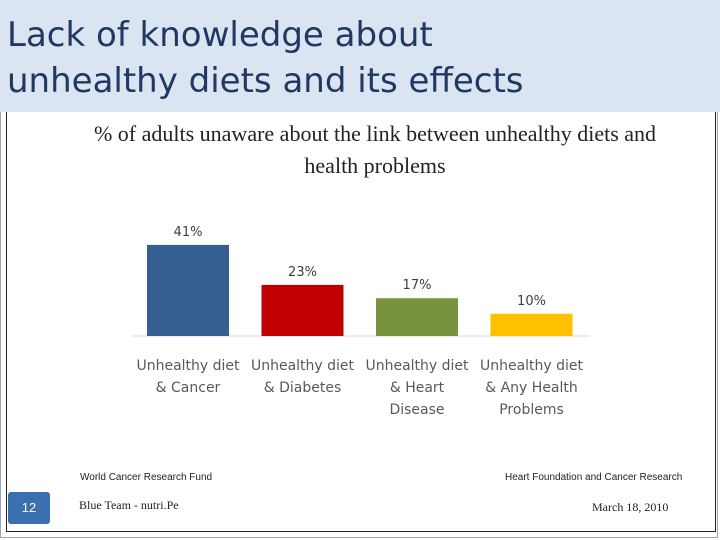  I want to click on category-label-4: Unhealthy diet & Any Health Problems, so click(532, 388).